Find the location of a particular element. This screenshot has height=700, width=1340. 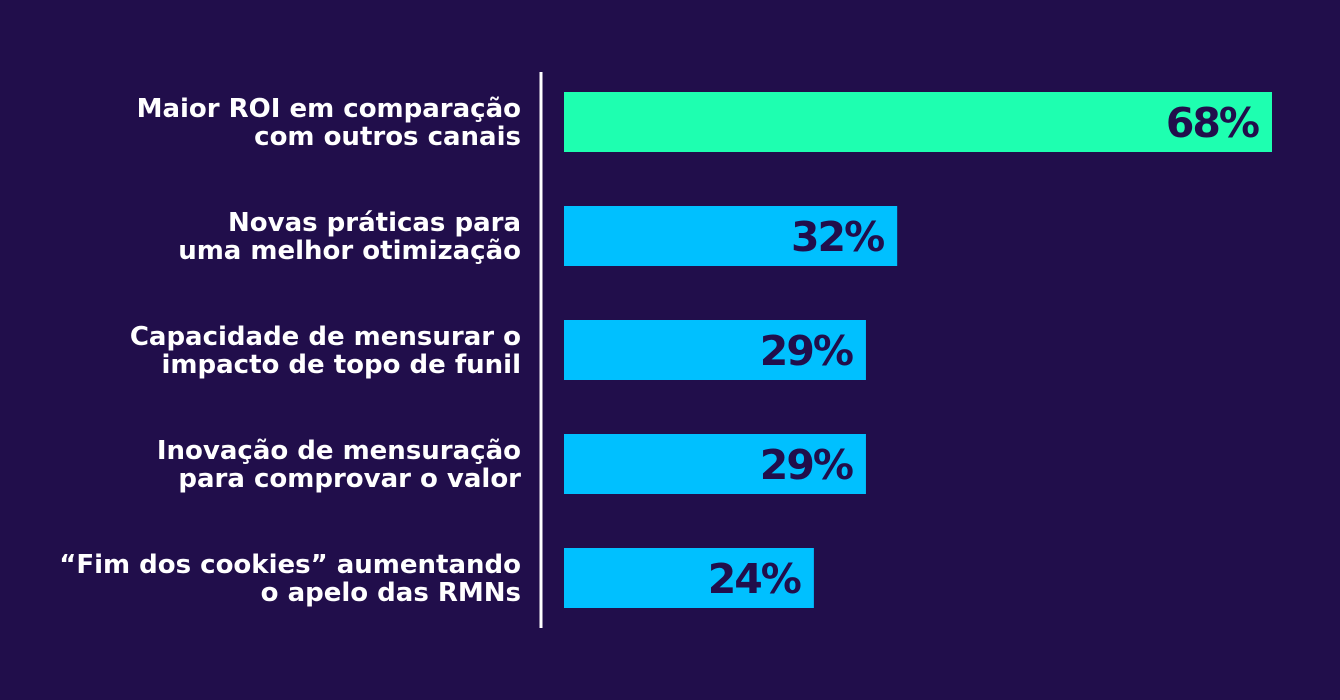

bar-value-label: 24% is located at coordinates (754, 579).